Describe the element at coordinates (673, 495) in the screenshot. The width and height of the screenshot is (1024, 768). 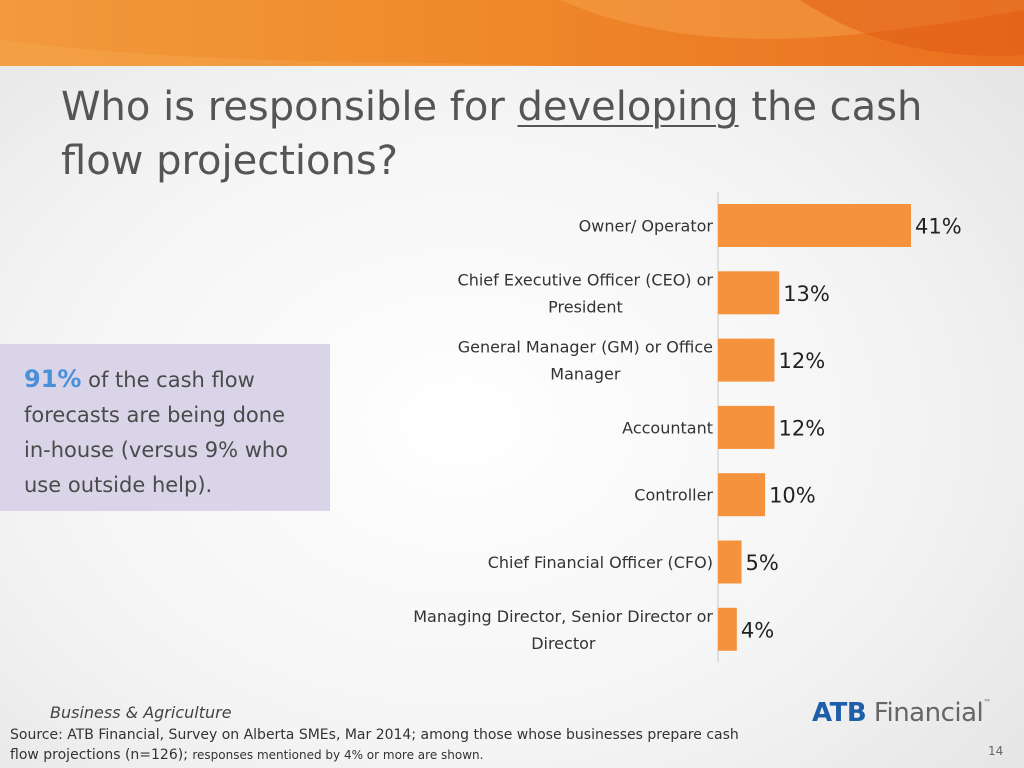
I see `category-label-5: Controller` at that location.